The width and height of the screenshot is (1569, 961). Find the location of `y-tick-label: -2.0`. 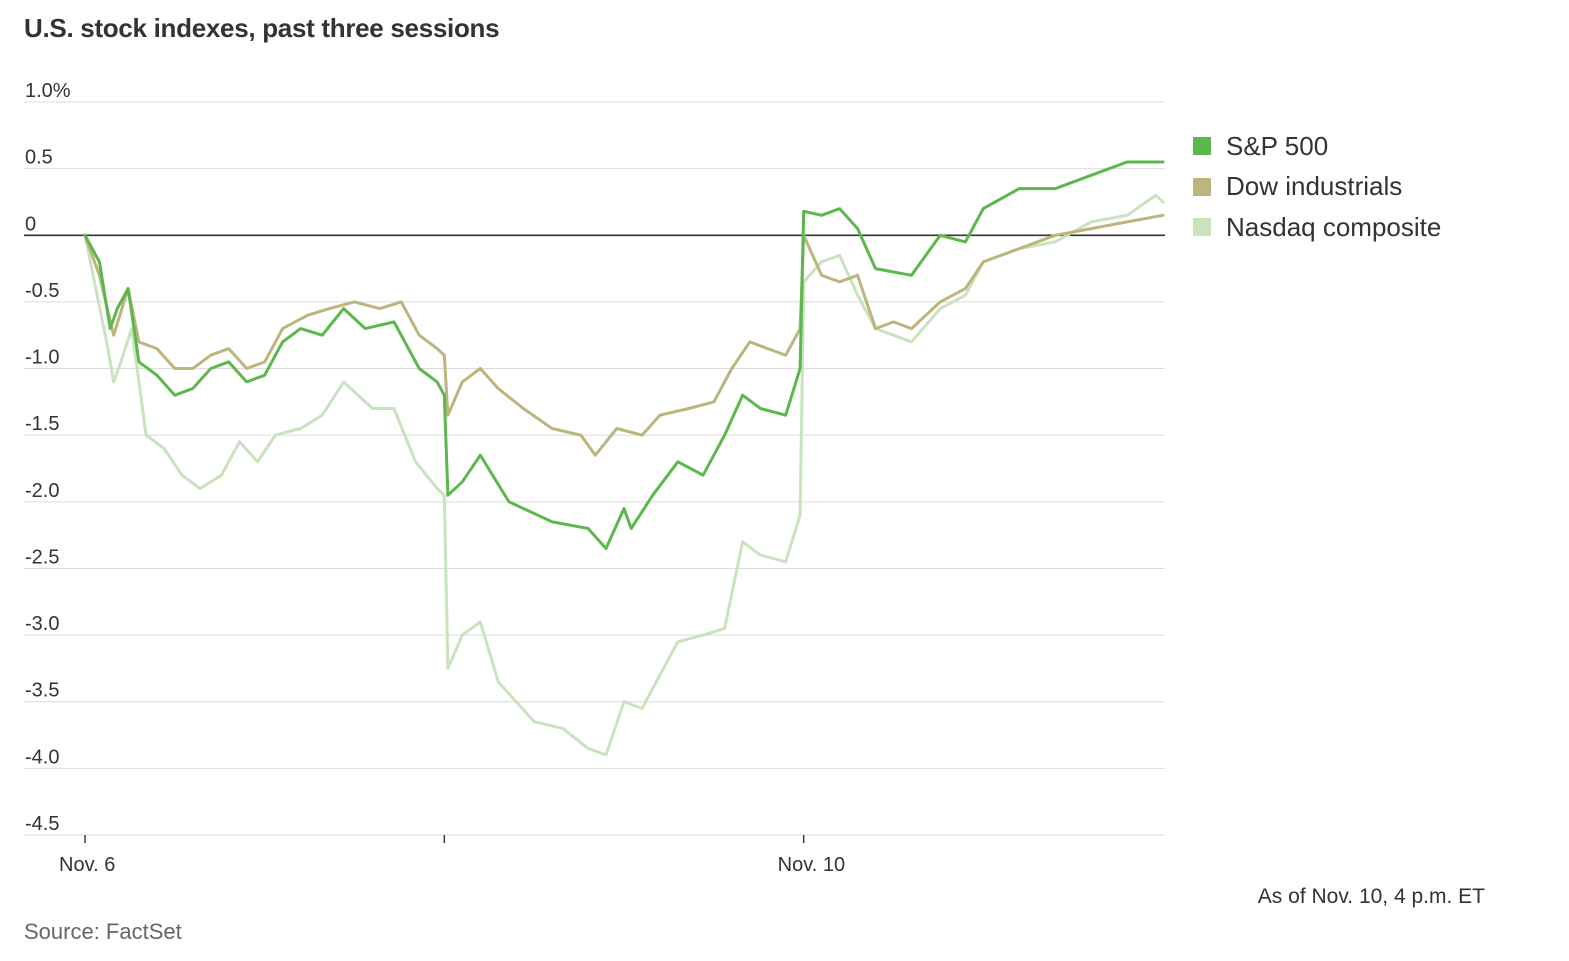

y-tick-label: -2.0 is located at coordinates (42, 491).